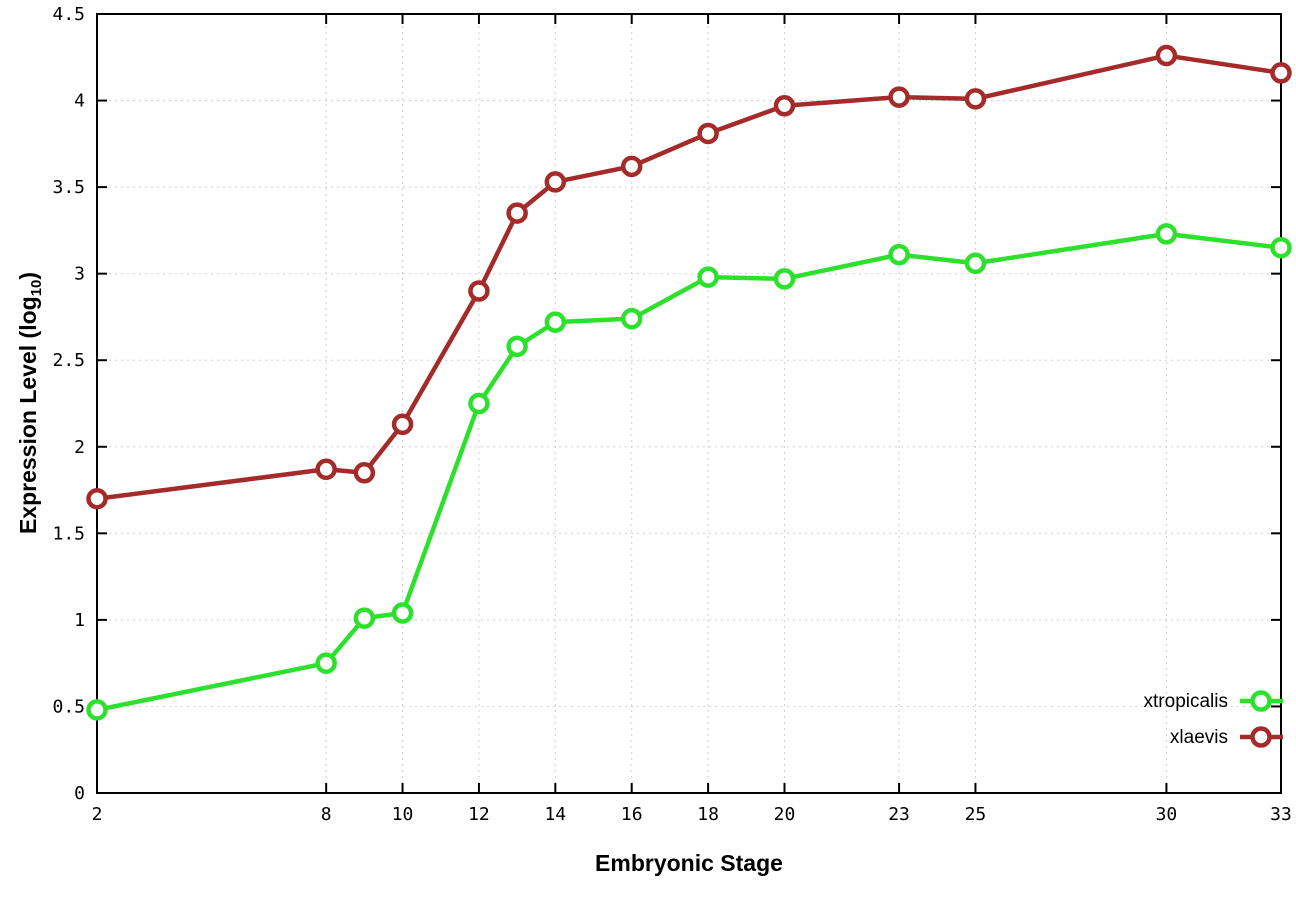 The image size is (1296, 907). Describe the element at coordinates (36, 288) in the screenshot. I see `y-axis-title-subscript: 10` at that location.